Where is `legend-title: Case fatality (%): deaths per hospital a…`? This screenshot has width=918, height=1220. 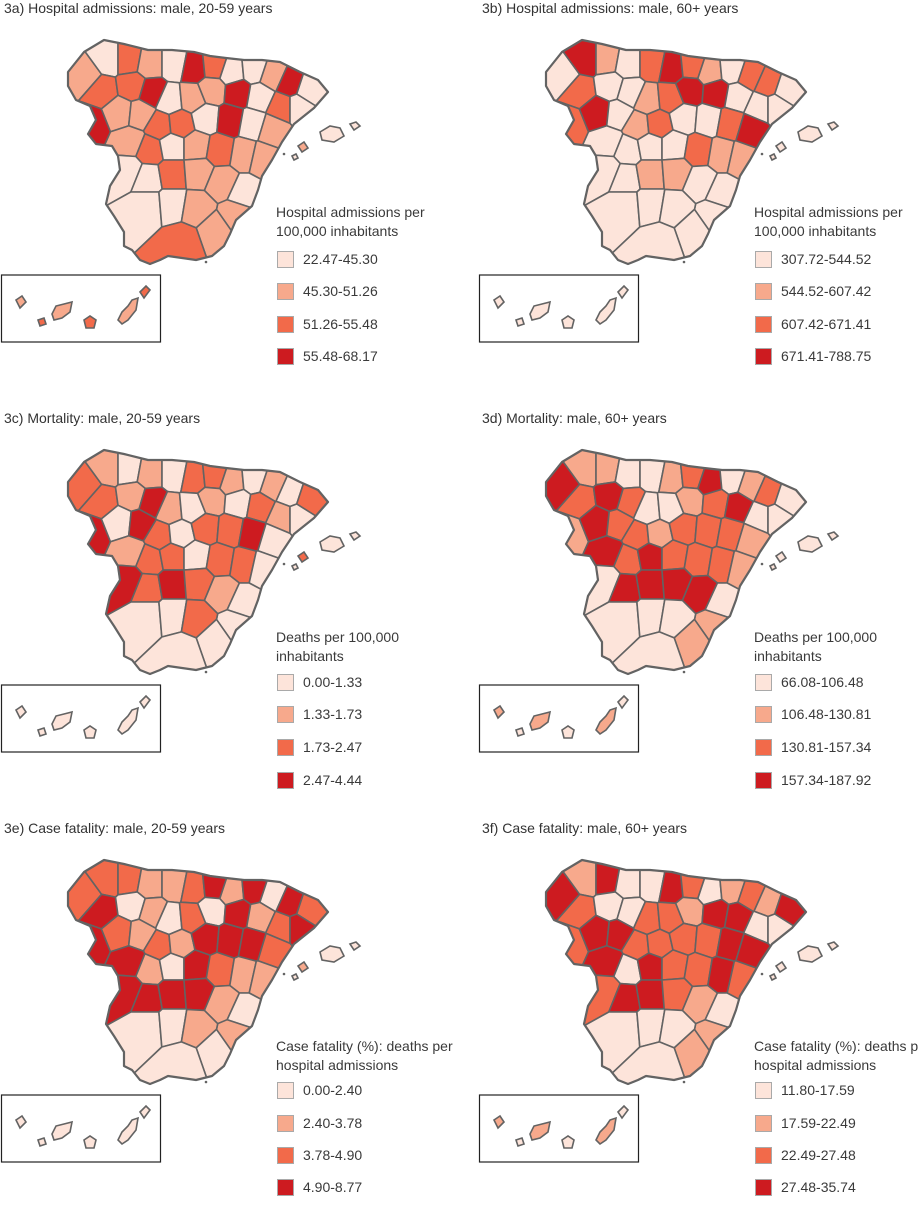
legend-title: Case fatality (%): deaths per hospital a… is located at coordinates (366, 1056).